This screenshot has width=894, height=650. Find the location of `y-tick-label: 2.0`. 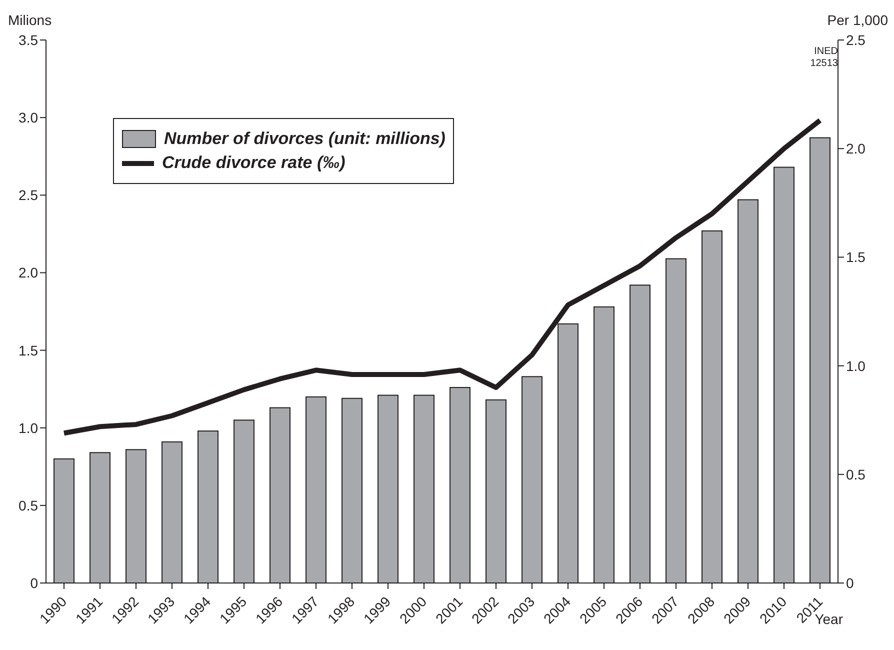

y-tick-label: 2.0 is located at coordinates (28, 272).